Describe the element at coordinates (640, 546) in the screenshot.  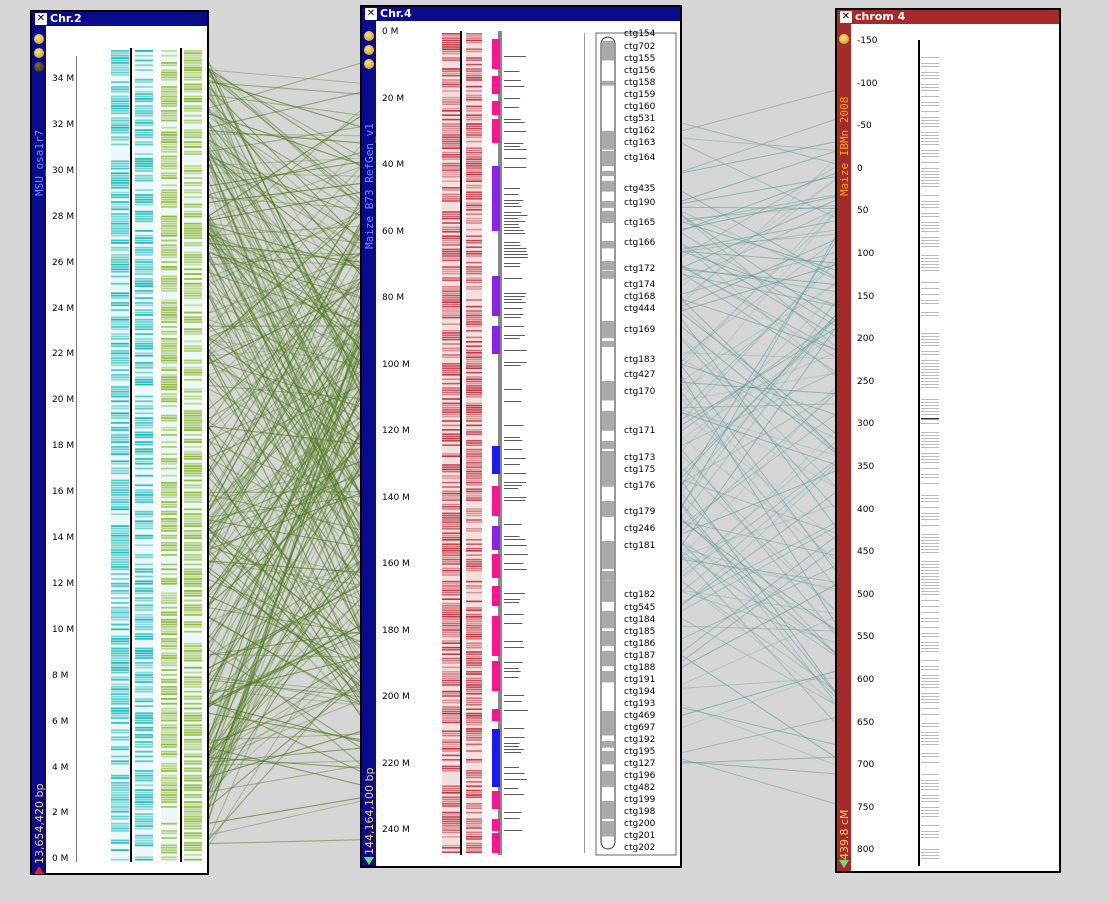
I see `contig-label: ctg181` at that location.